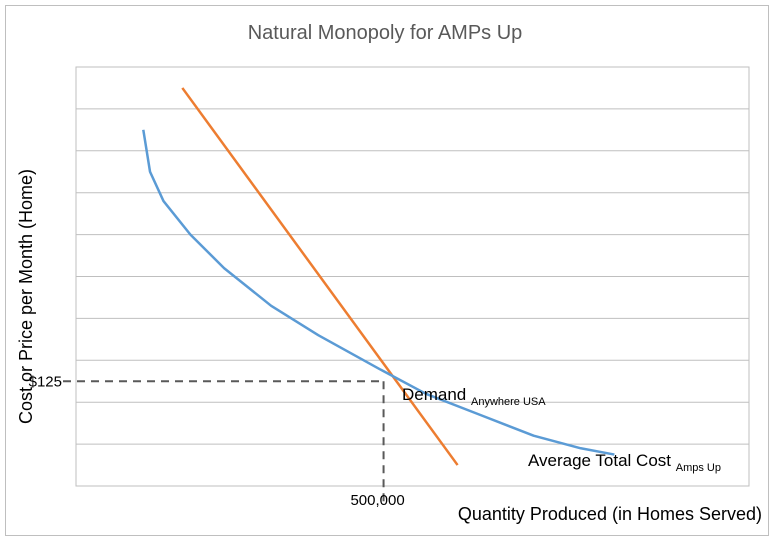  Describe the element at coordinates (610, 514) in the screenshot. I see `x-axis-label: Quantity Produced (in Homes Served)` at that location.